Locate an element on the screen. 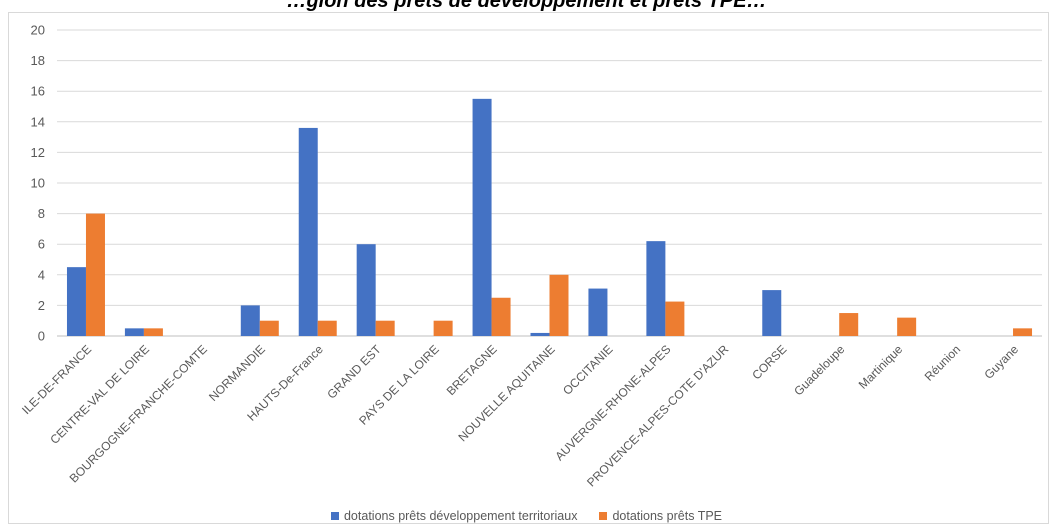 The width and height of the screenshot is (1053, 528). x-tick-label: Guadeloupe is located at coordinates (819, 370).